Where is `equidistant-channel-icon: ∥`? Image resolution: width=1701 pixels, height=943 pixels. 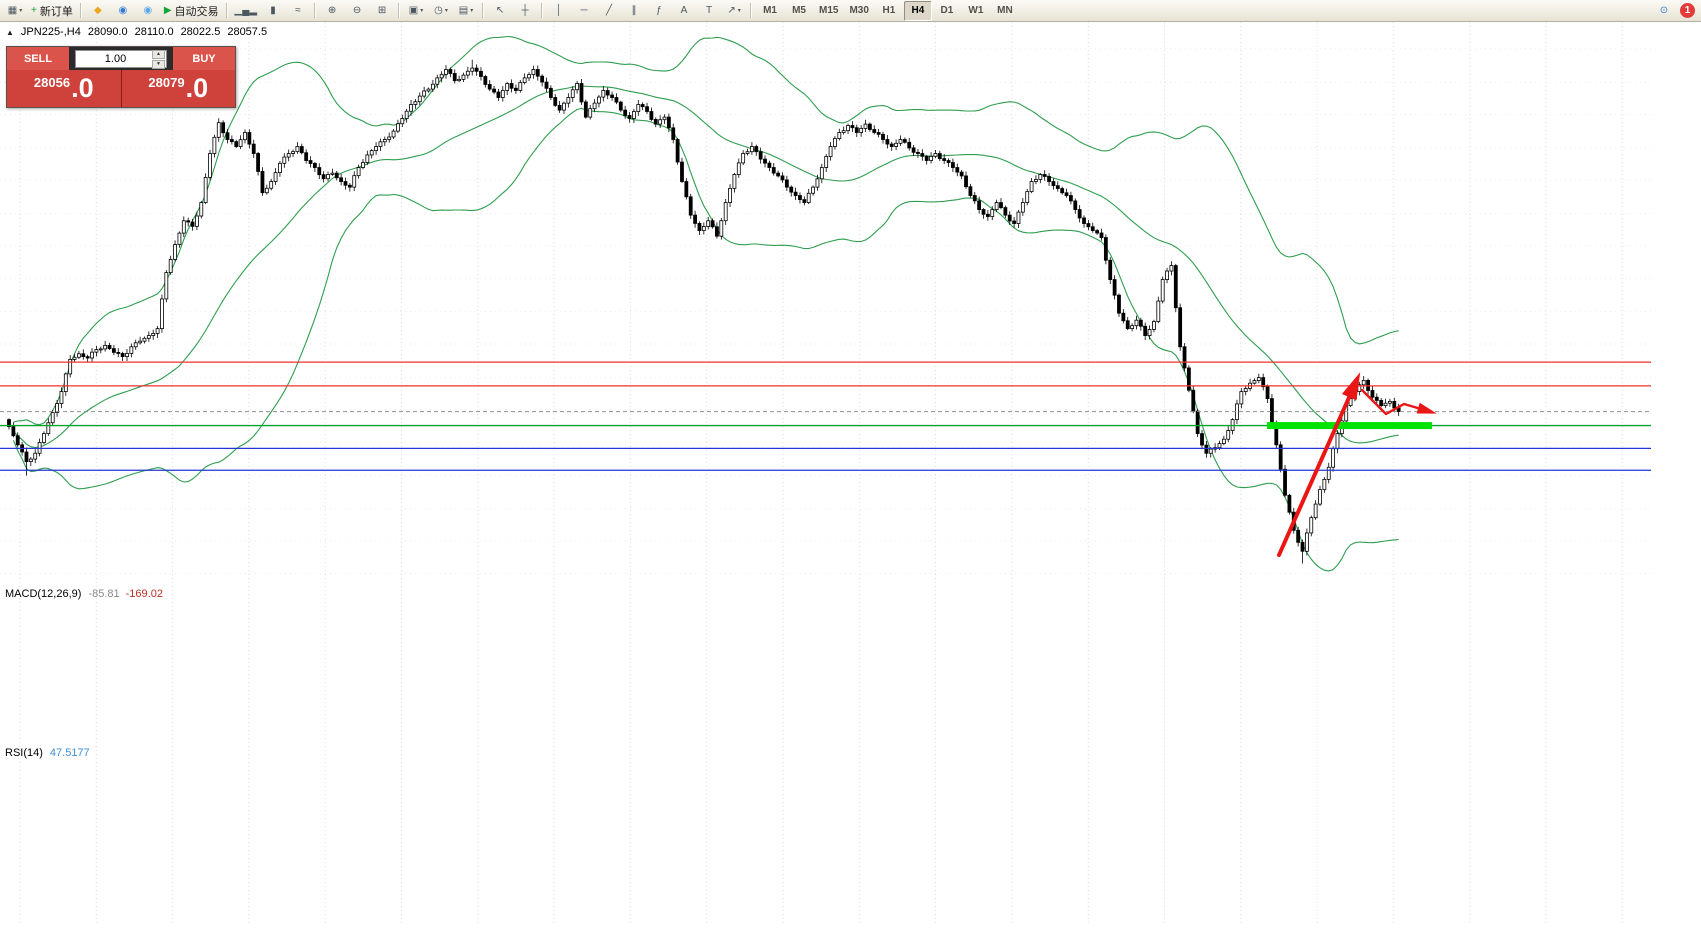
equidistant-channel-icon: ∥ is located at coordinates (634, 11).